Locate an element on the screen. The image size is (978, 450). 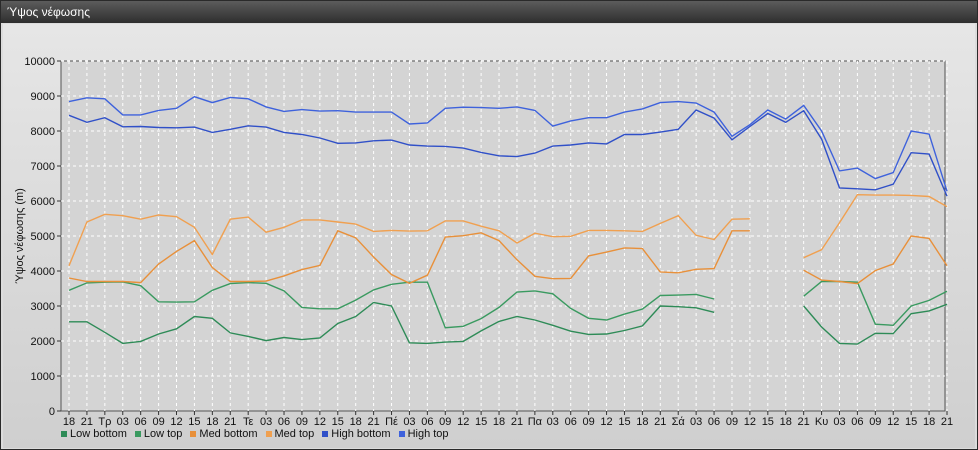
x-tick-label: Τρ is located at coordinates (104, 422).